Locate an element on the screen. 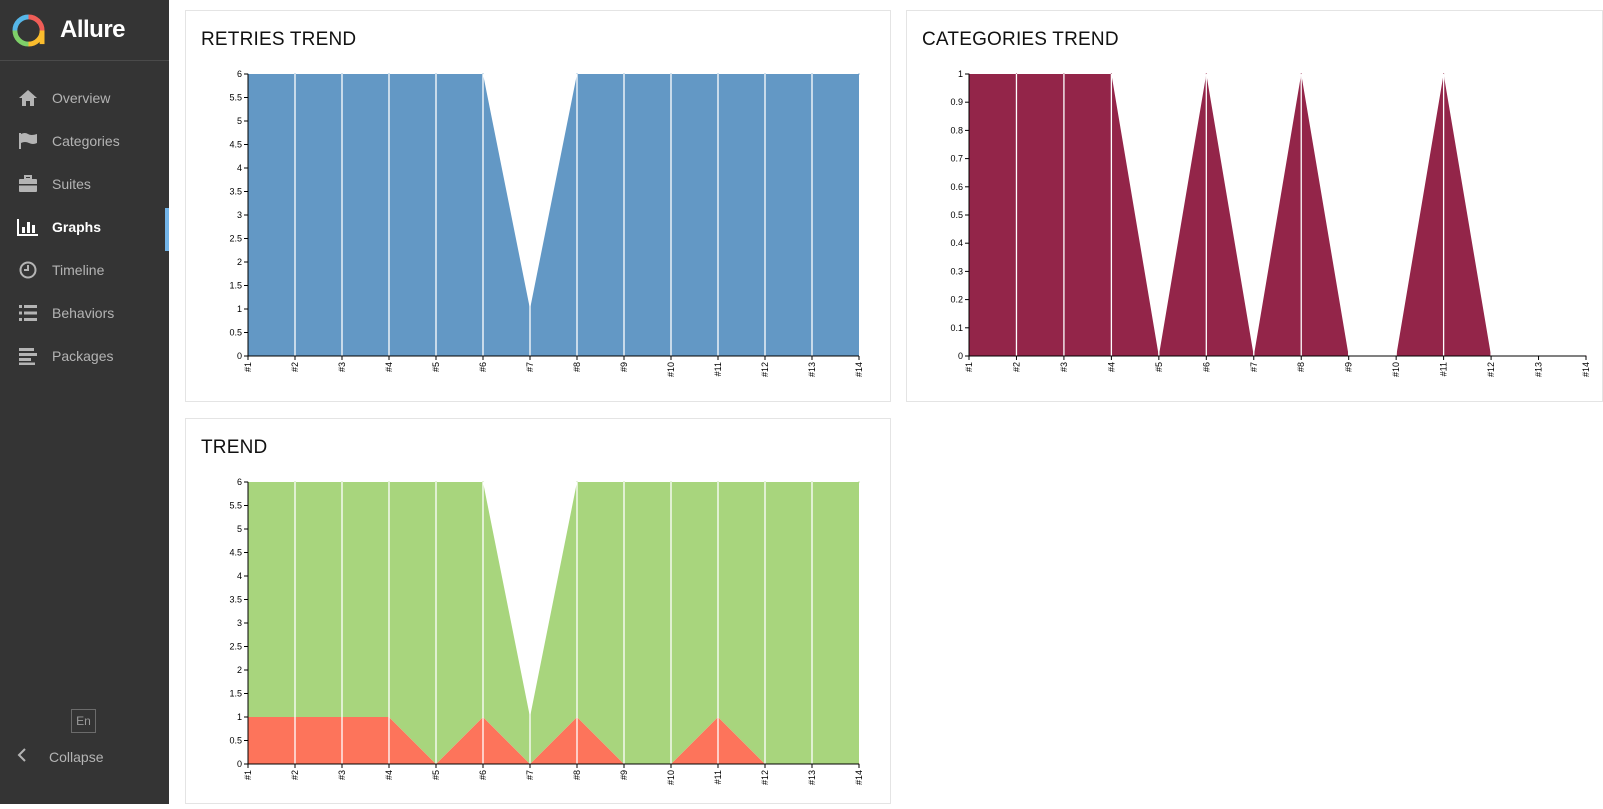 The image size is (1603, 809). sidebar-item-suites: Suites is located at coordinates (84, 183).